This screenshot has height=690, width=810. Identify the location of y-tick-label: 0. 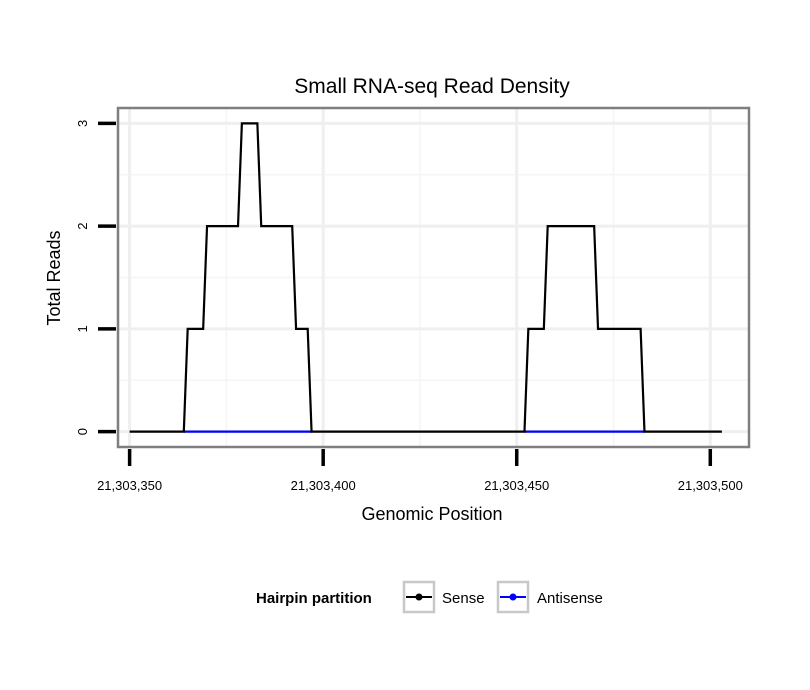
(82, 431).